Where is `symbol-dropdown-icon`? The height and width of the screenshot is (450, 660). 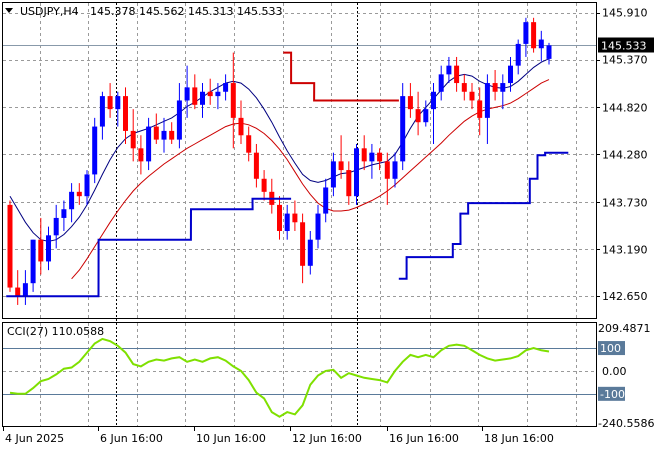
symbol-dropdown-icon is located at coordinates (9, 10).